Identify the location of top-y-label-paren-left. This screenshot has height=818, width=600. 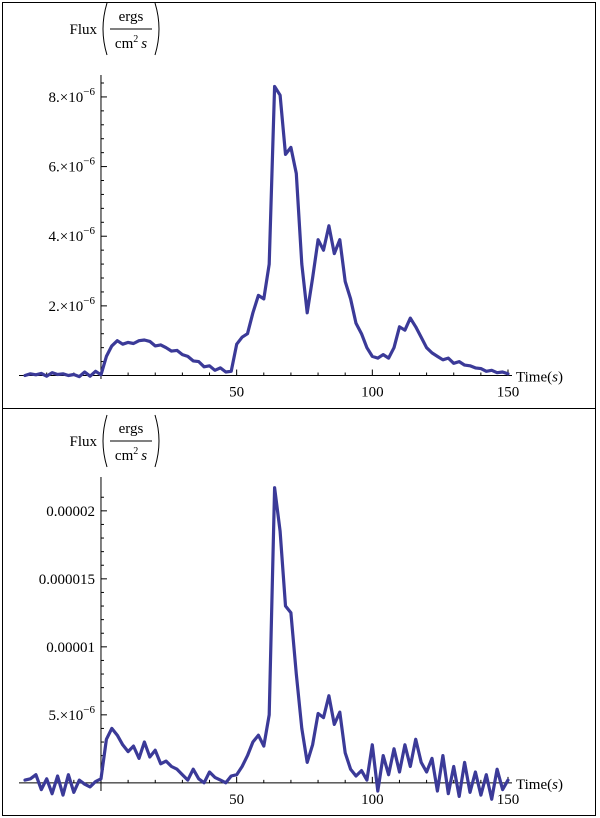
(105, 29).